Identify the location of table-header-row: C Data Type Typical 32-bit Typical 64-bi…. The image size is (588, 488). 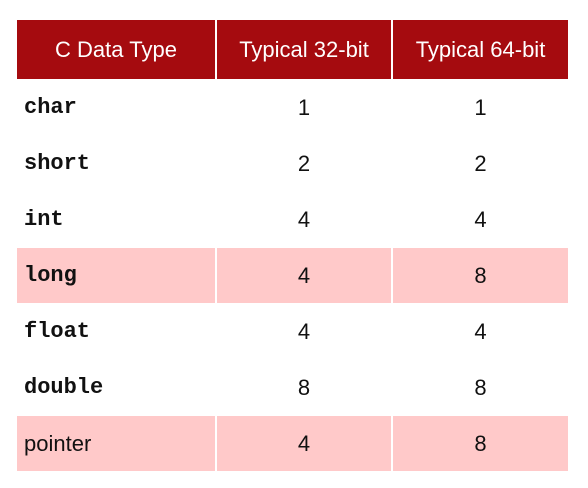
(292, 49).